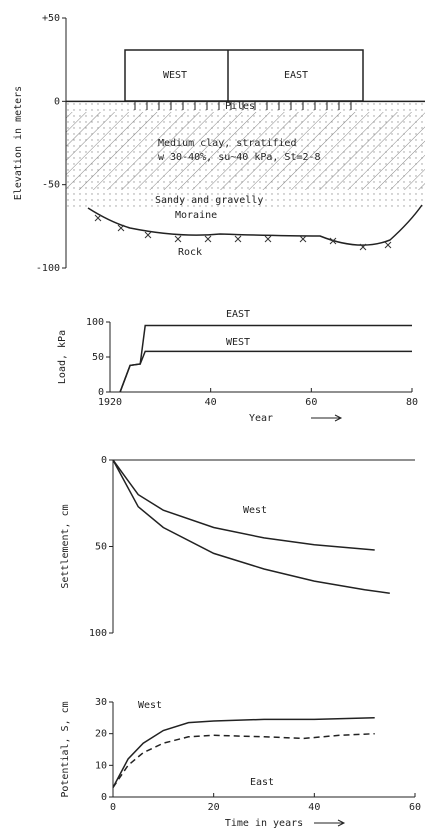 This screenshot has height=838, width=425. Describe the element at coordinates (214, 807) in the screenshot. I see `x-tick-label: 20` at that location.